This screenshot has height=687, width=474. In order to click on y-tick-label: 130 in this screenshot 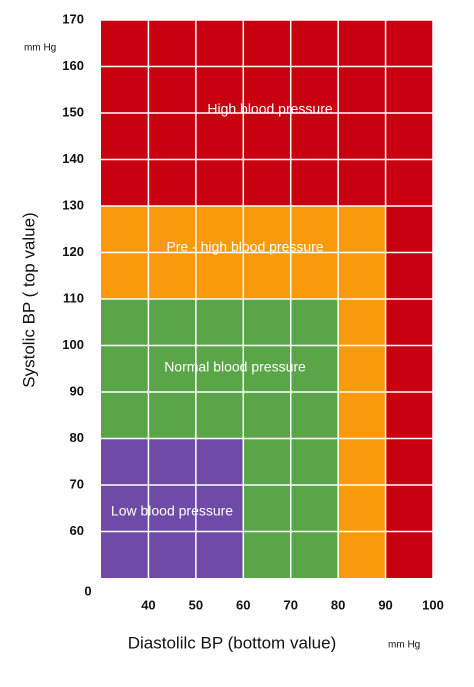, I will do `click(73, 204)`.